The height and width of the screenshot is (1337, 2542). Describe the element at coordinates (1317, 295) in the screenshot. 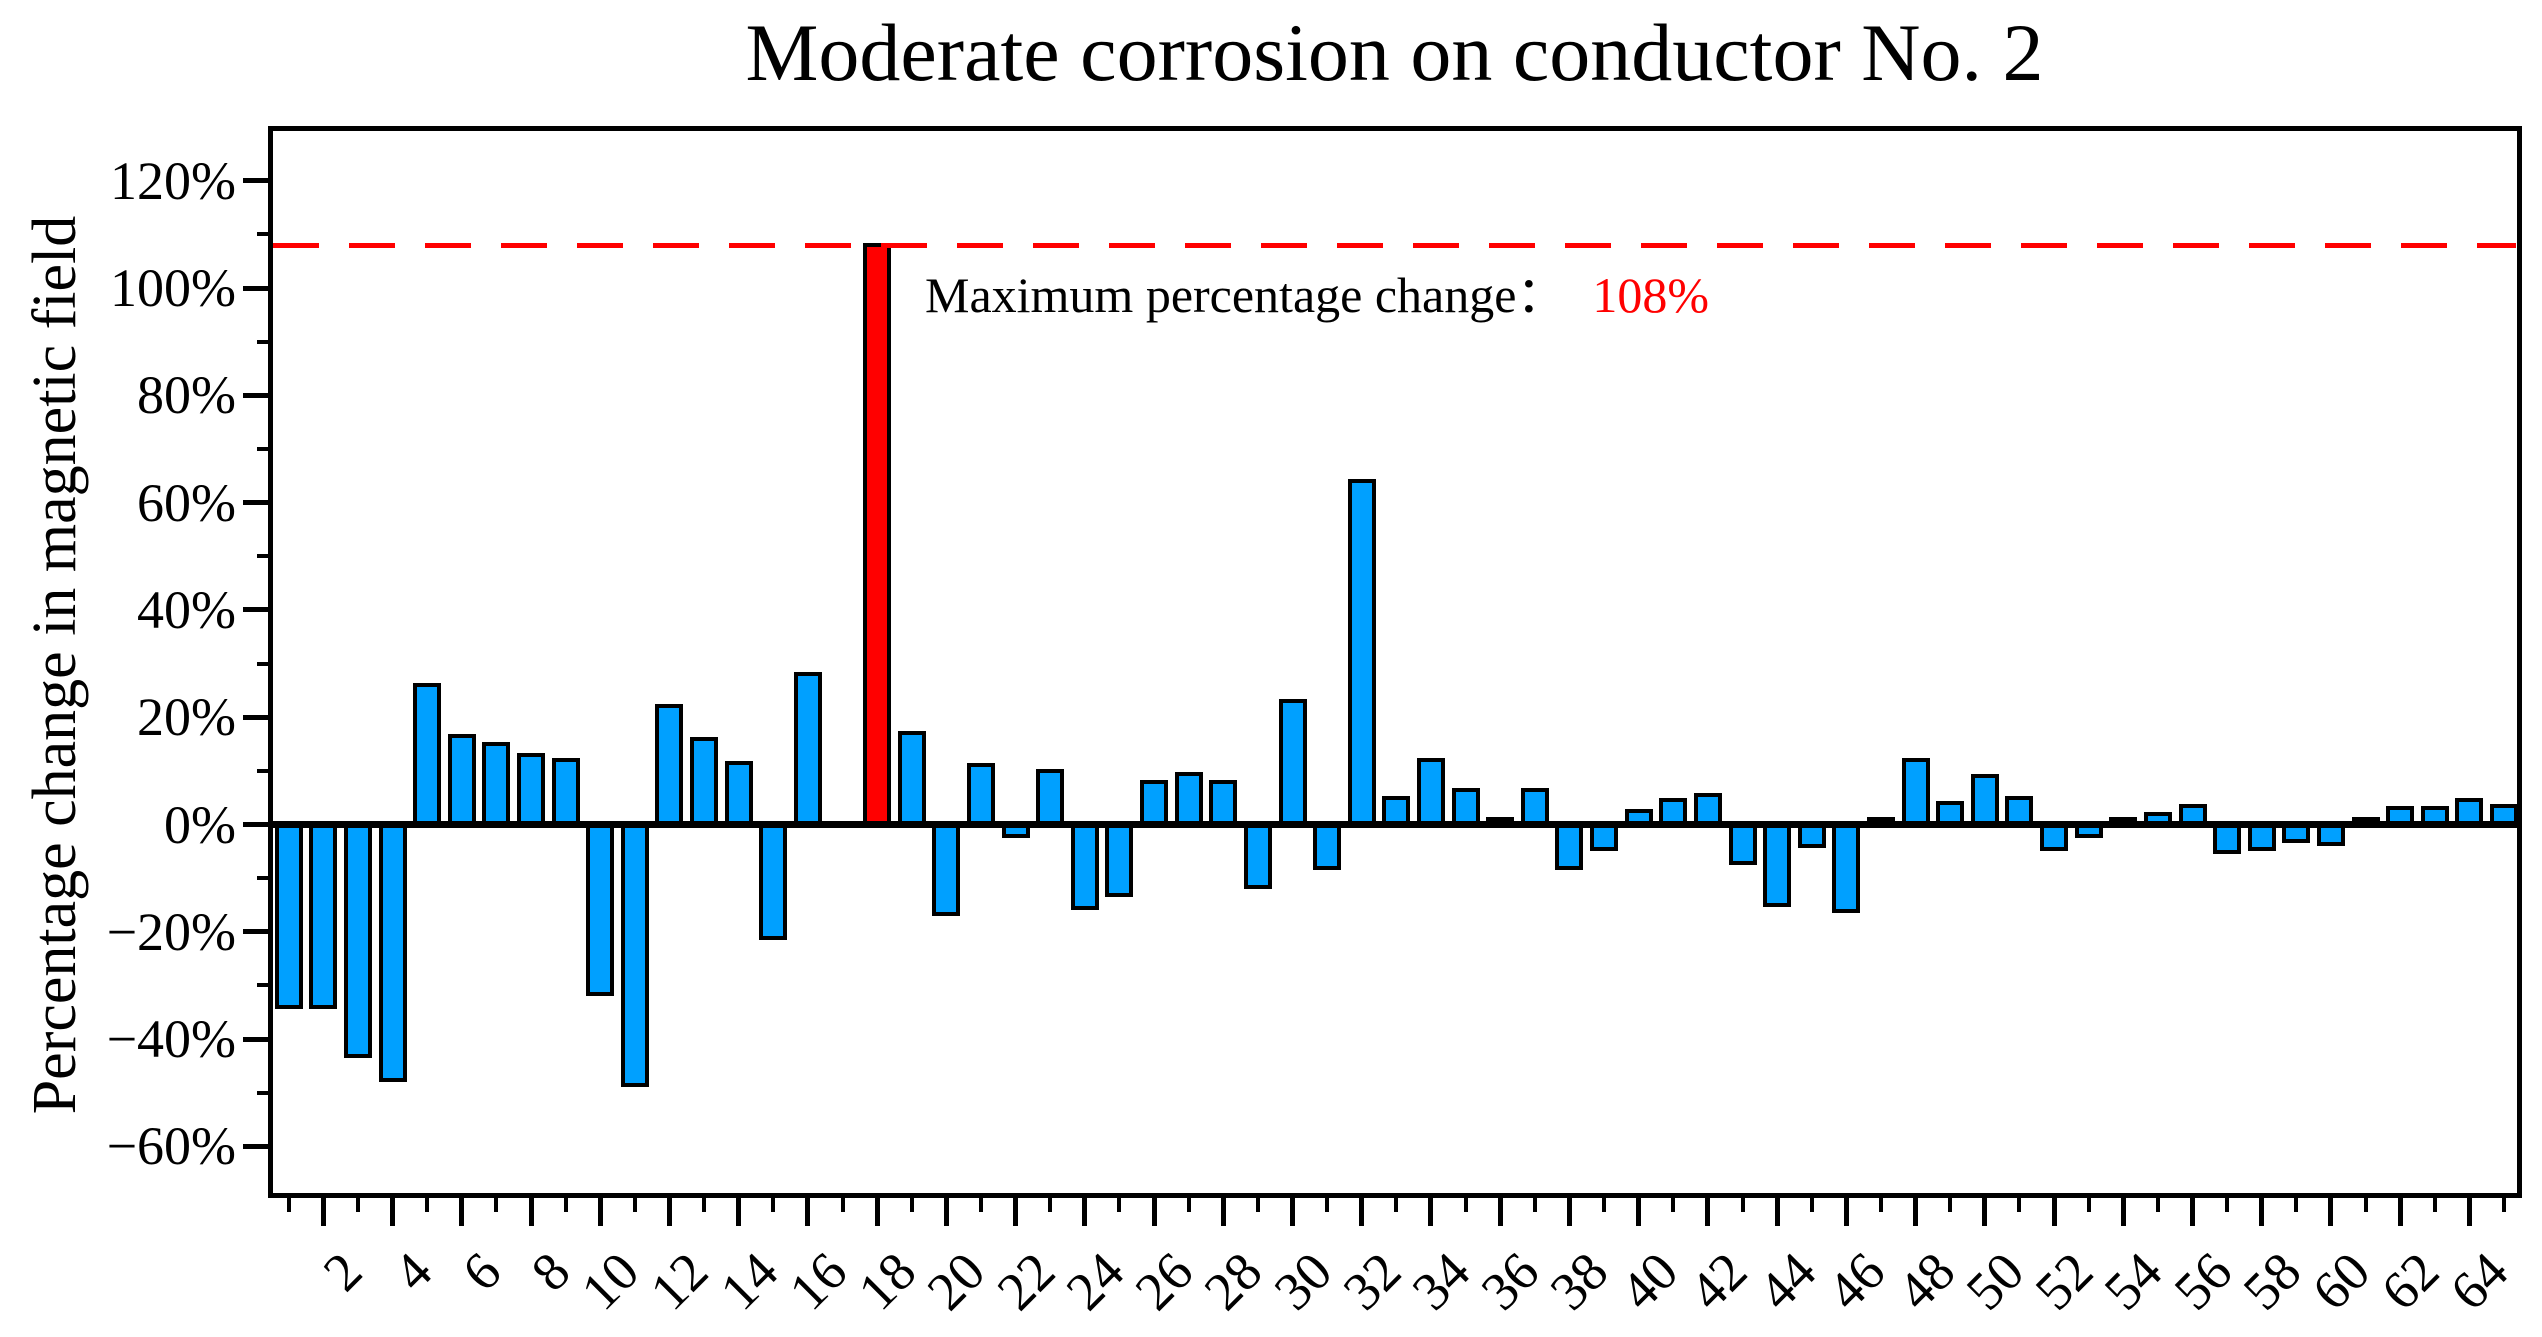

I see `max-annotation: Maximum percentage change： 108%` at that location.